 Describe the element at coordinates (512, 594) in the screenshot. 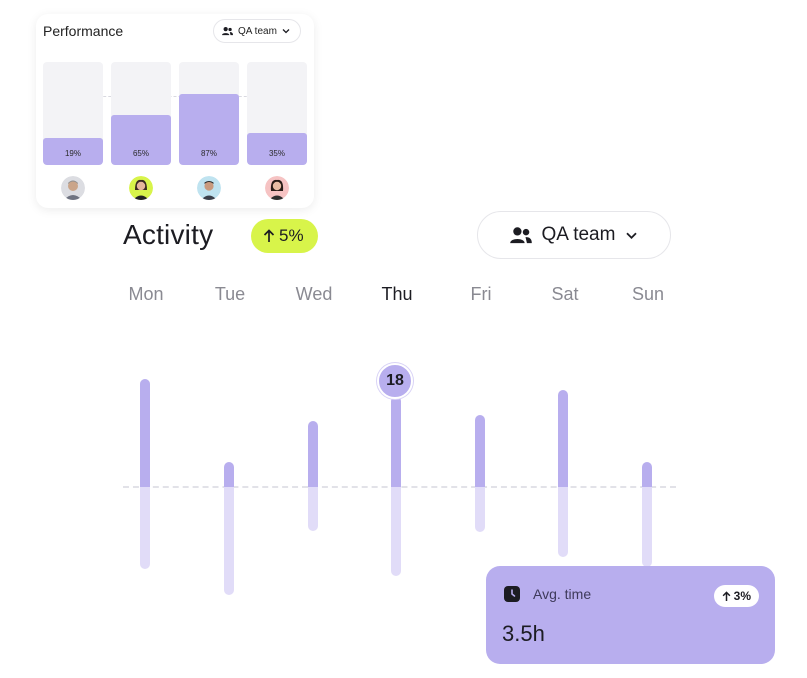

I see `clock-icon` at that location.